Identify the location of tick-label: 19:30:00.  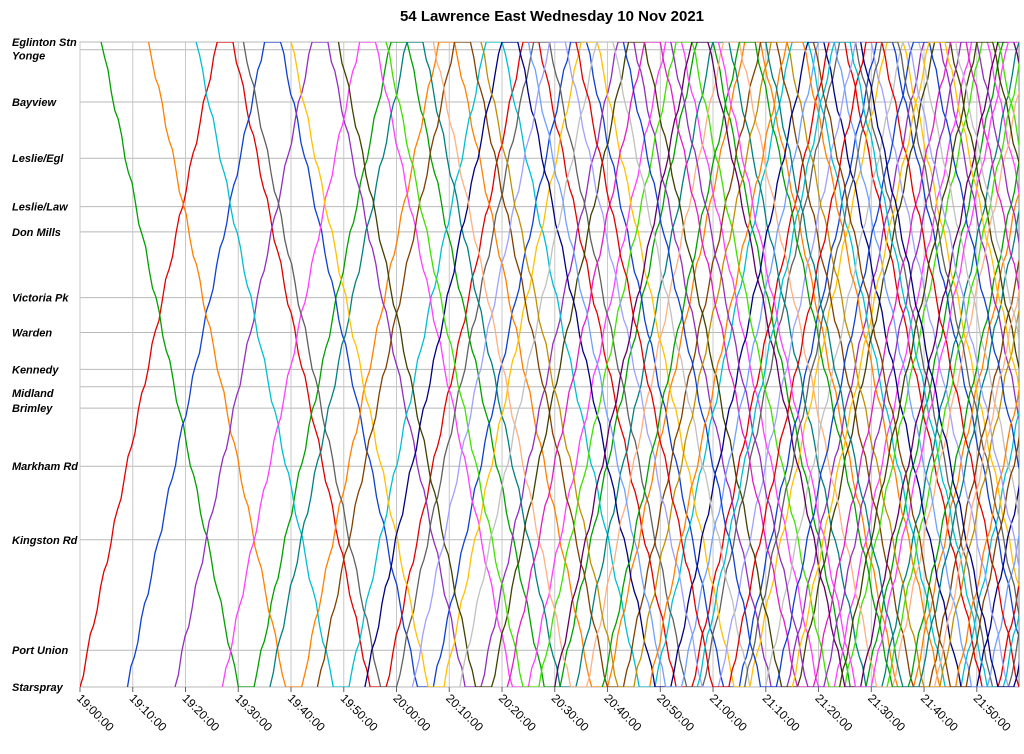
(253, 712).